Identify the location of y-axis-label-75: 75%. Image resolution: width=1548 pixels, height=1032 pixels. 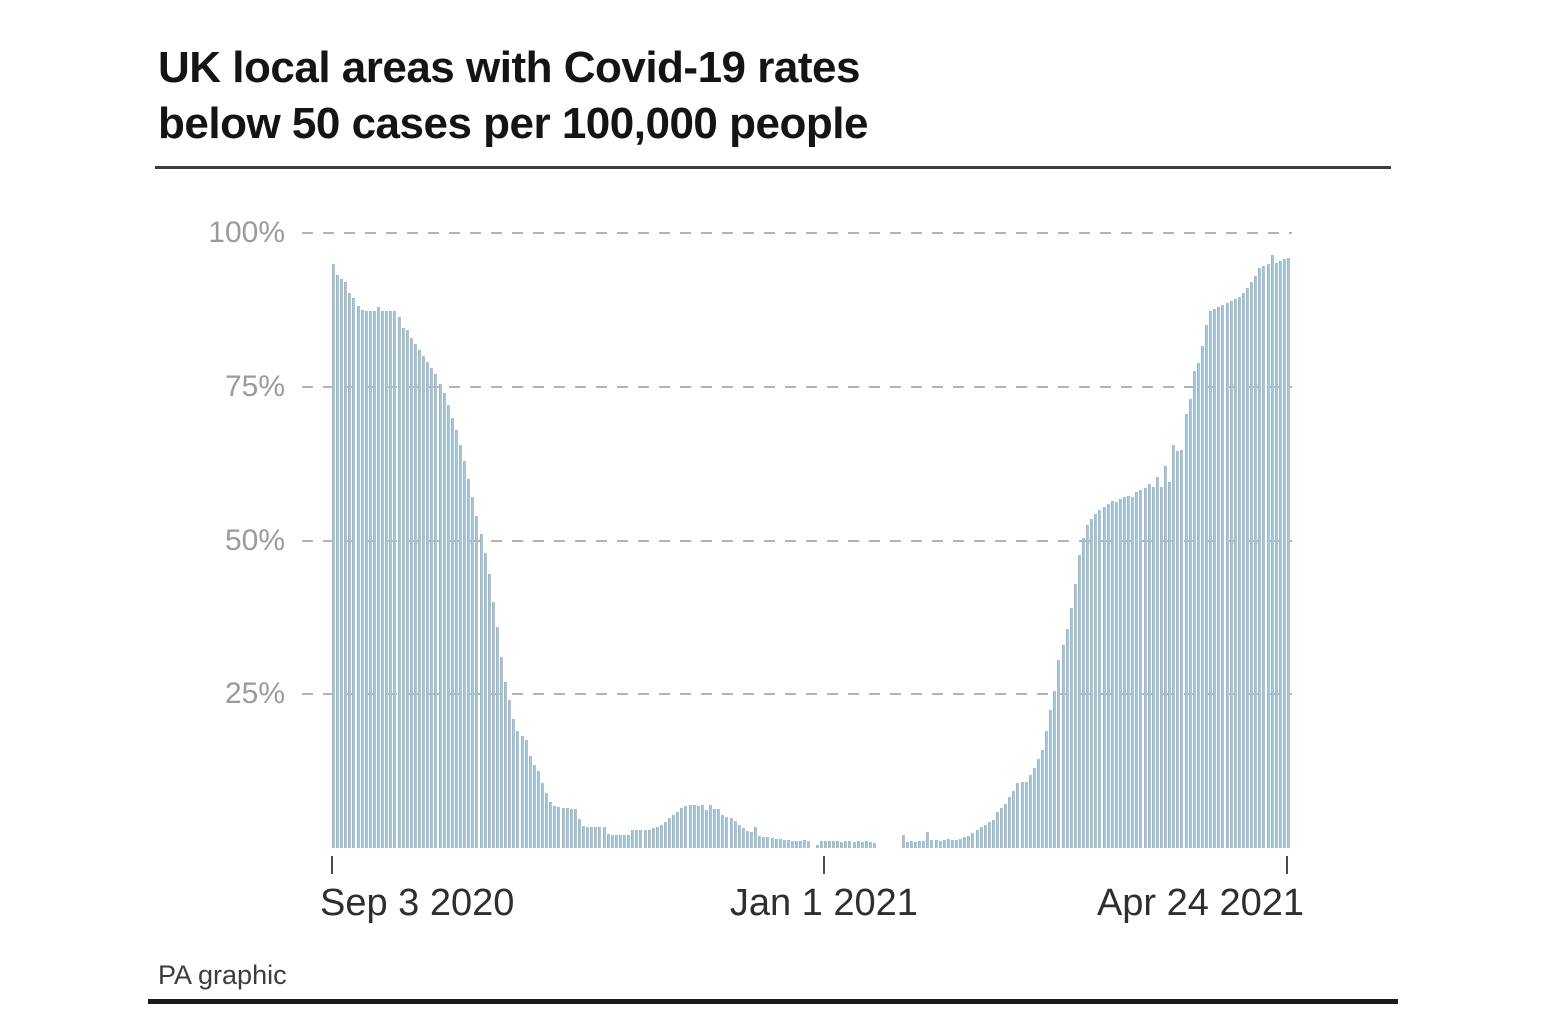
(254, 386).